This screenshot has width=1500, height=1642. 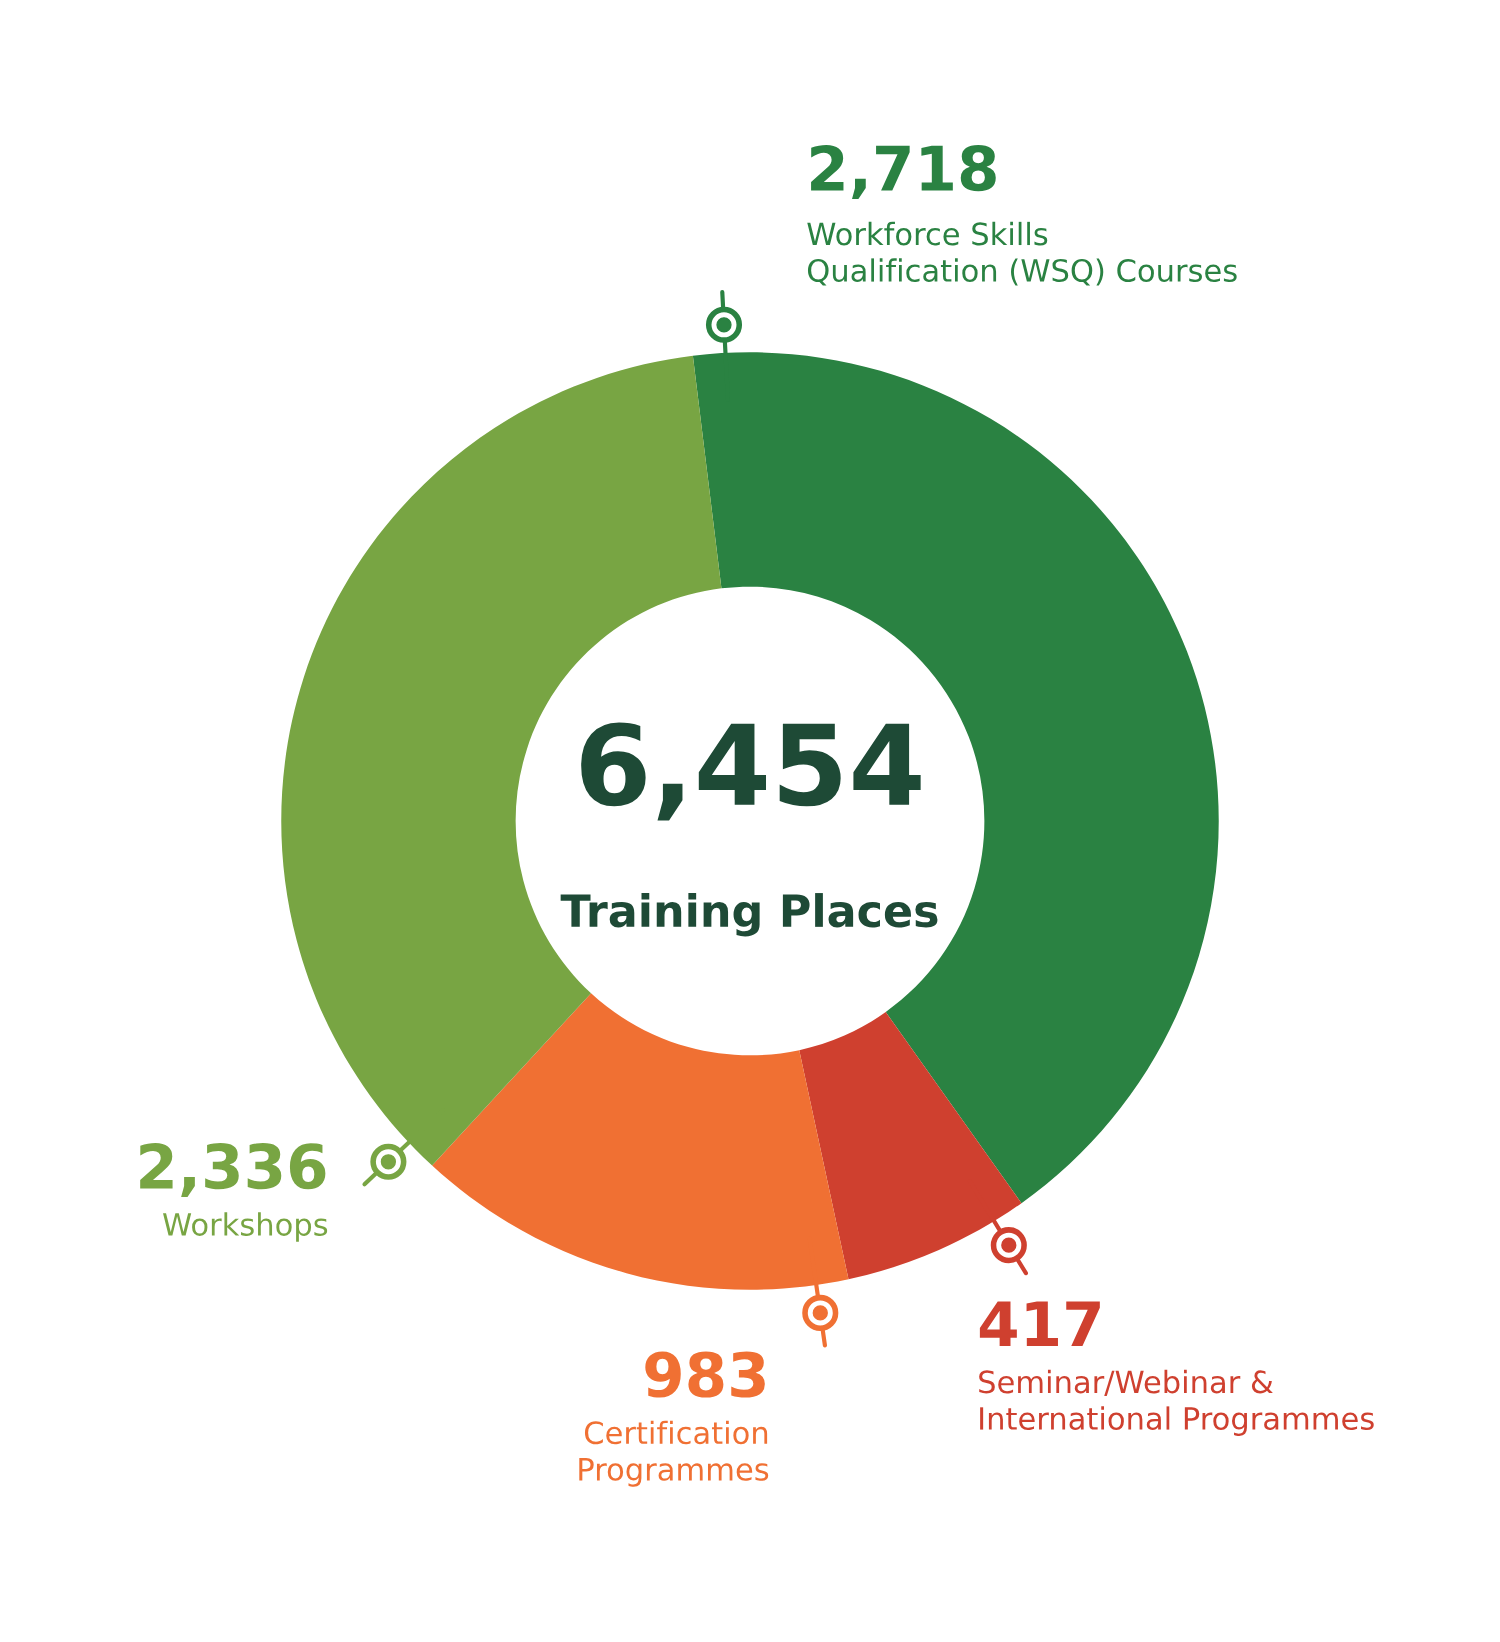 I want to click on data-label: 983, so click(x=705, y=1374).